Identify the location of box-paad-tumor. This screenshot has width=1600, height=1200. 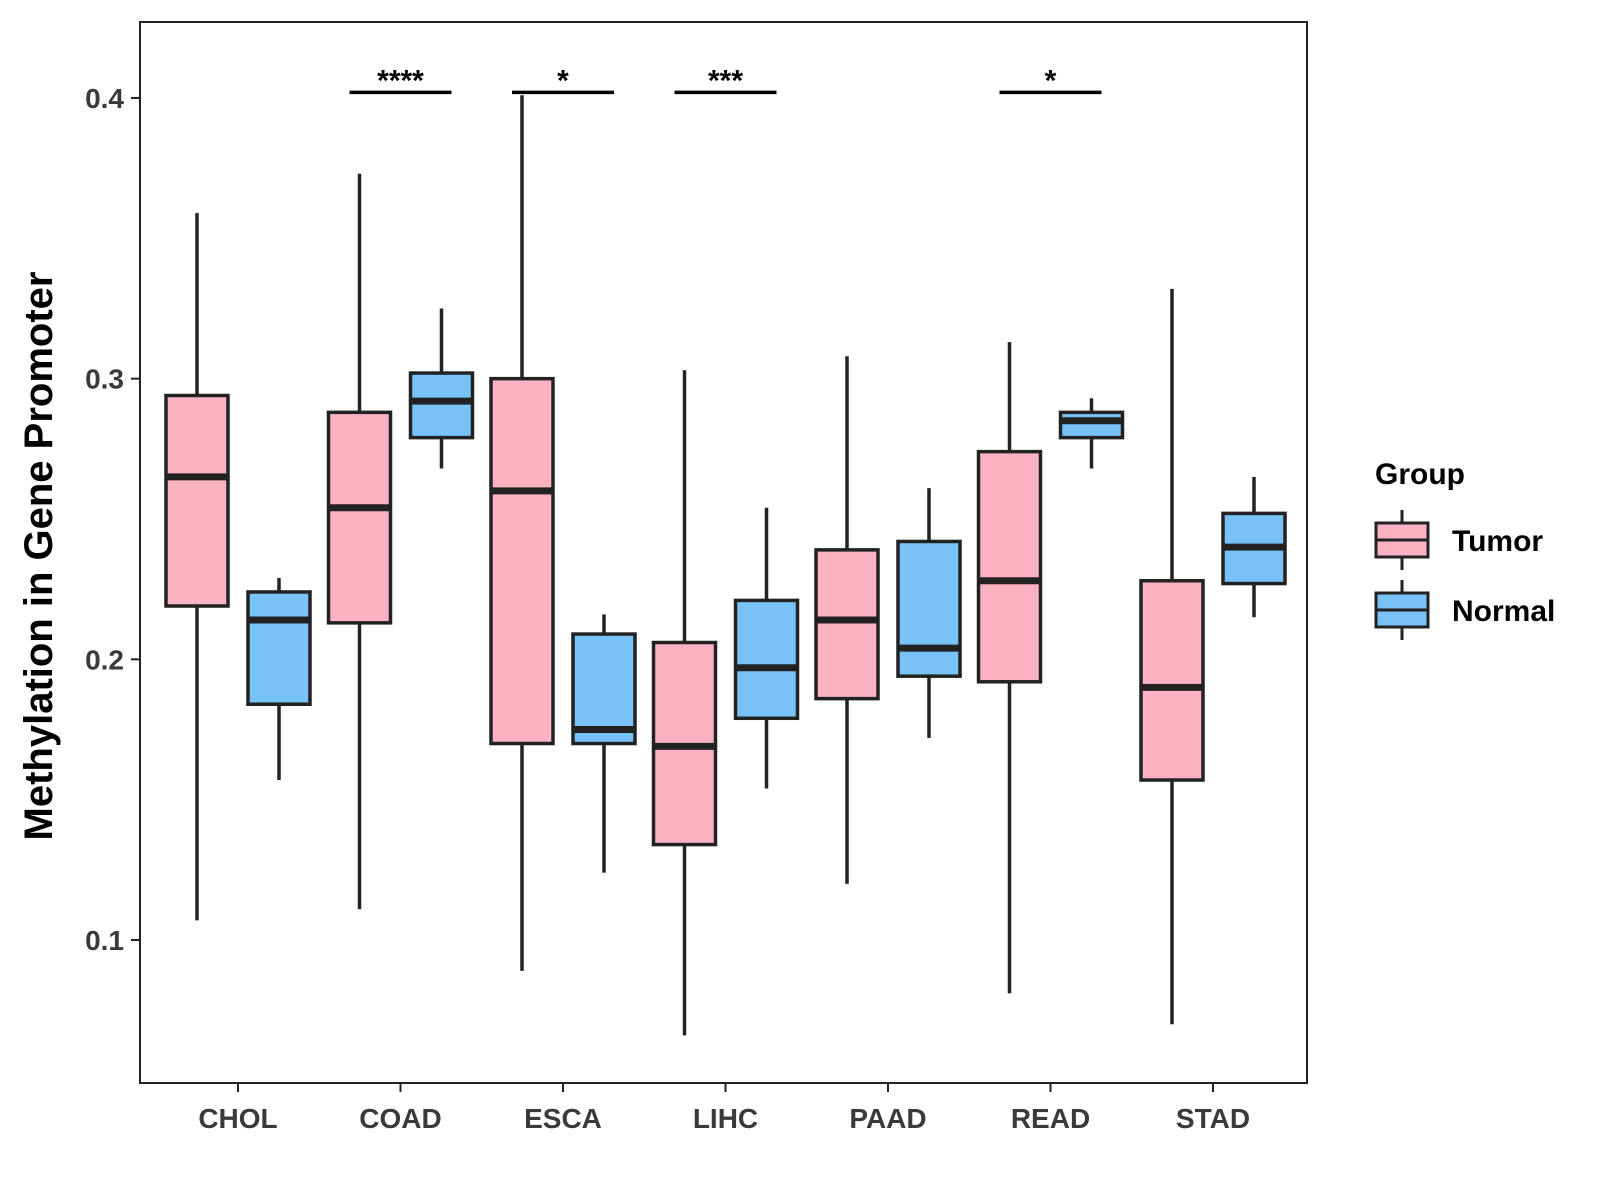
(847, 620).